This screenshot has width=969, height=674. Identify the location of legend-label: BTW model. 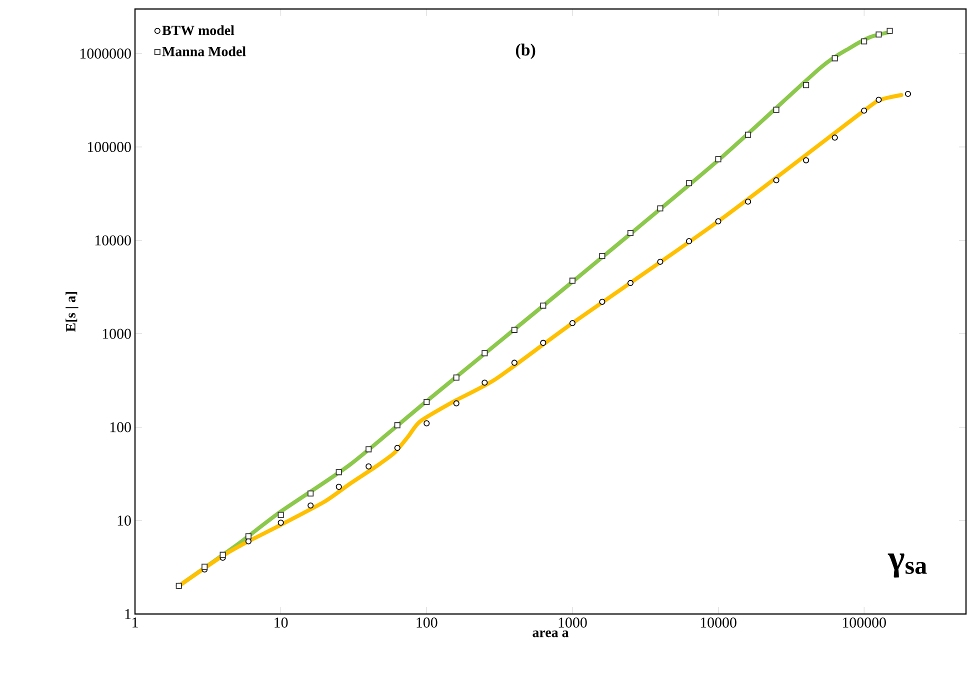
(198, 30).